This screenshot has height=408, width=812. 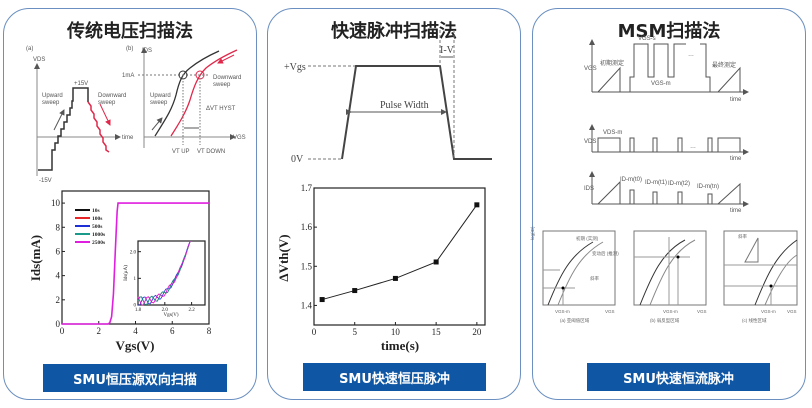 I want to click on y-tick-label: 1, so click(x=135, y=279).